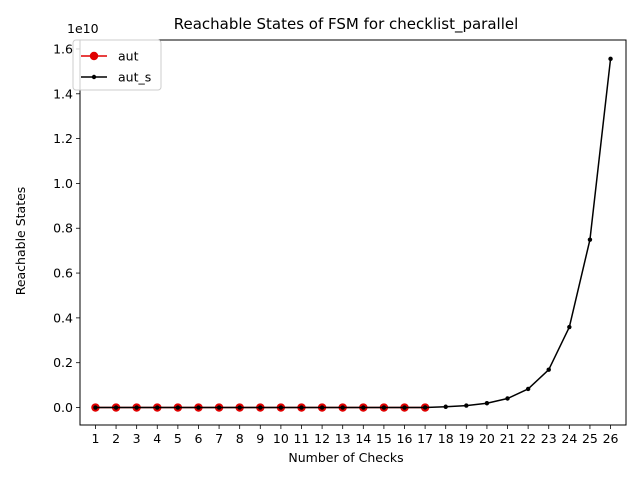 The height and width of the screenshot is (480, 640). I want to click on x-tick-label: 18, so click(446, 438).